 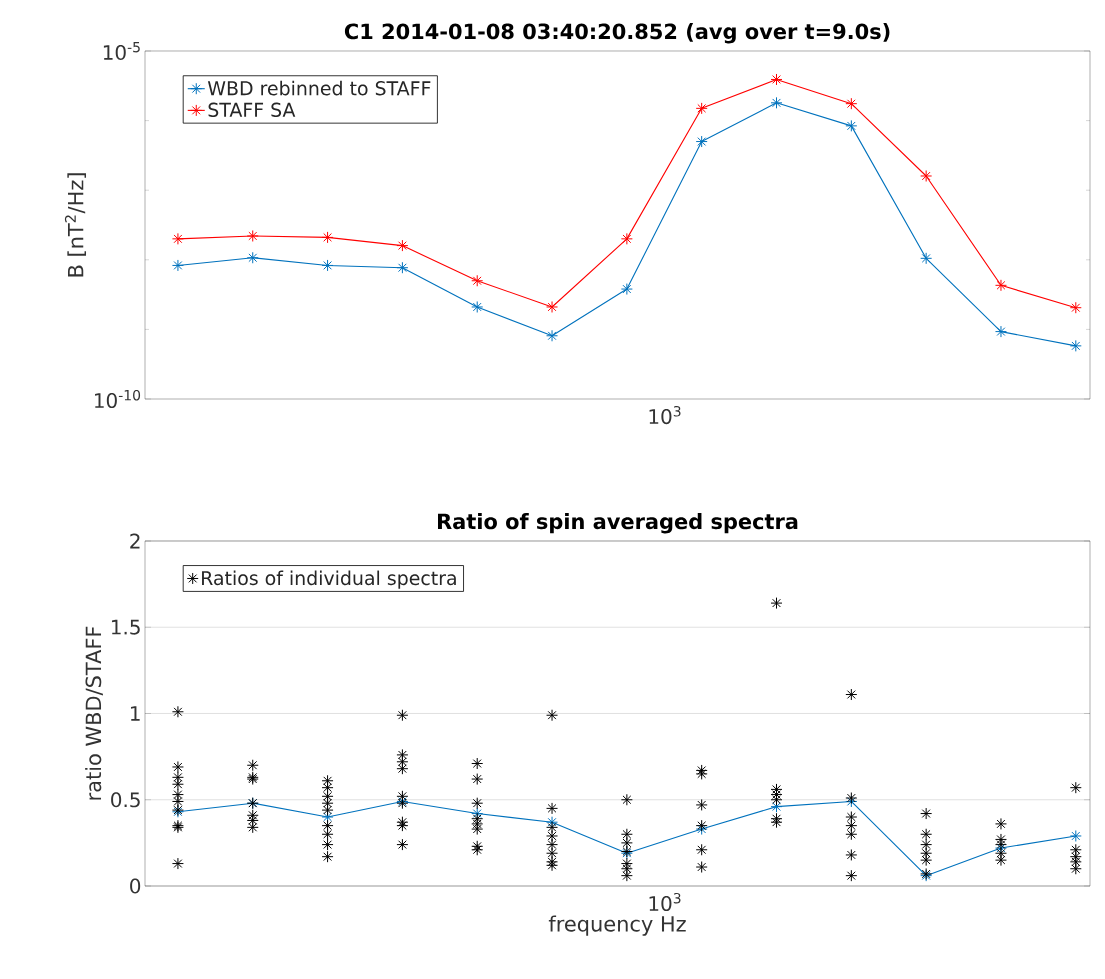 I want to click on y-tick-label: 10$^{-10}$, so click(x=118, y=399).